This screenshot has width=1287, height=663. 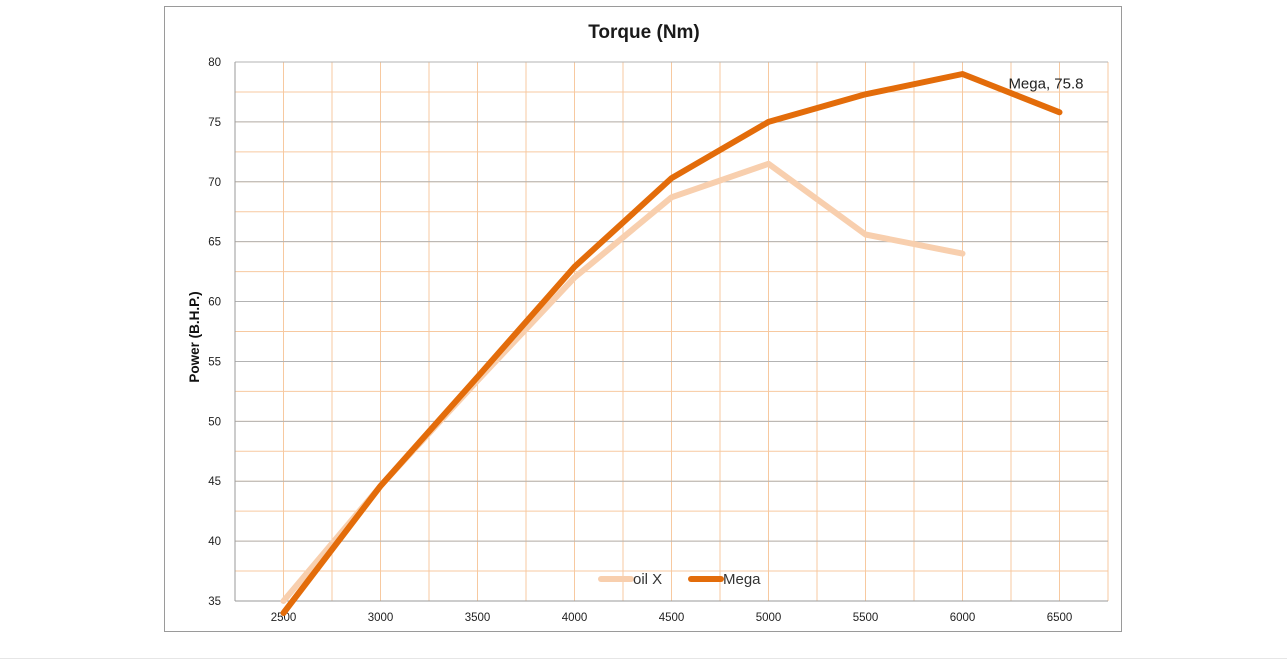 I want to click on y-tick-label: 45, so click(x=214, y=482).